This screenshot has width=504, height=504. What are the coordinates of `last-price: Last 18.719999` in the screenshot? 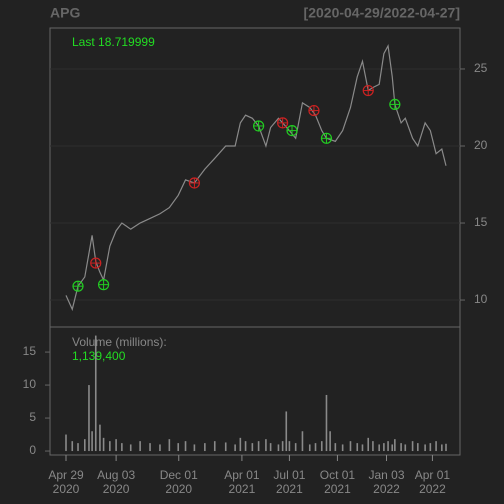 It's located at (113, 42).